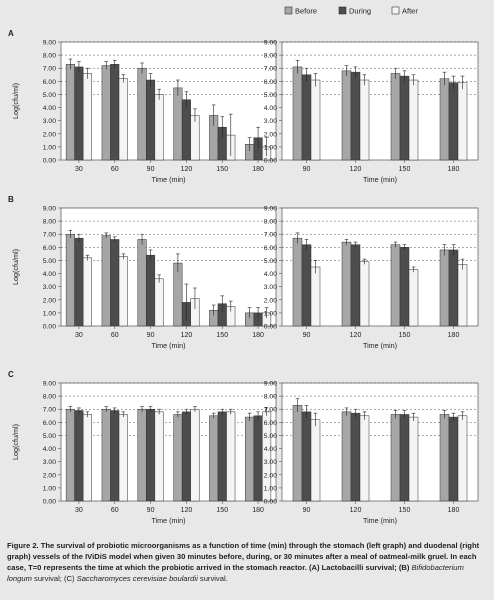 The width and height of the screenshot is (494, 600). What do you see at coordinates (395, 10) in the screenshot?
I see `legend-swatch-after` at bounding box center [395, 10].